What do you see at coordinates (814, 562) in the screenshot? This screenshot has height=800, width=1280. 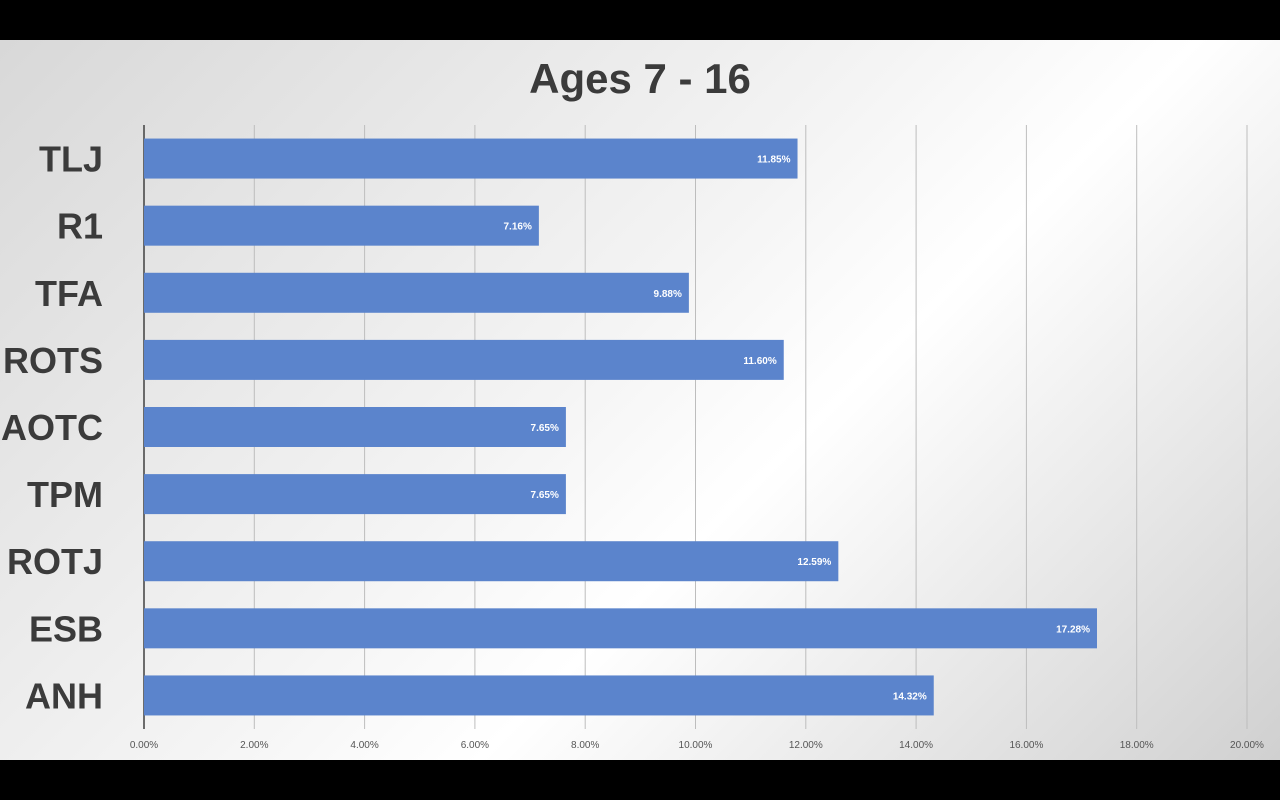 I see `data-label: 12.59%` at bounding box center [814, 562].